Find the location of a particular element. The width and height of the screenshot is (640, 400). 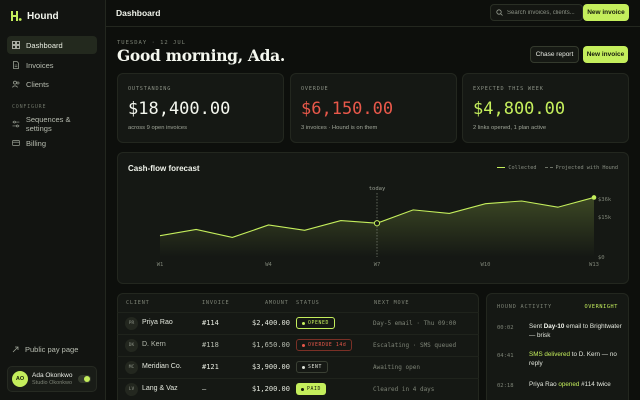

x-tick-label: W13 is located at coordinates (594, 265).